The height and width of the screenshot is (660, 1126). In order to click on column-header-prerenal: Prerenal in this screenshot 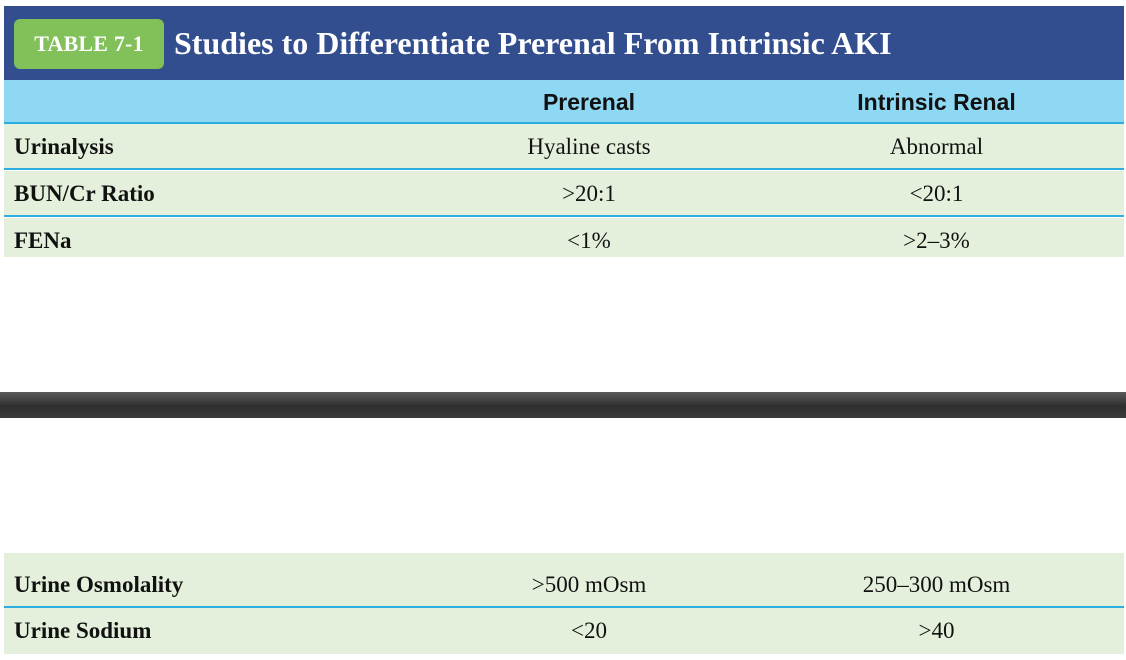, I will do `click(589, 102)`.